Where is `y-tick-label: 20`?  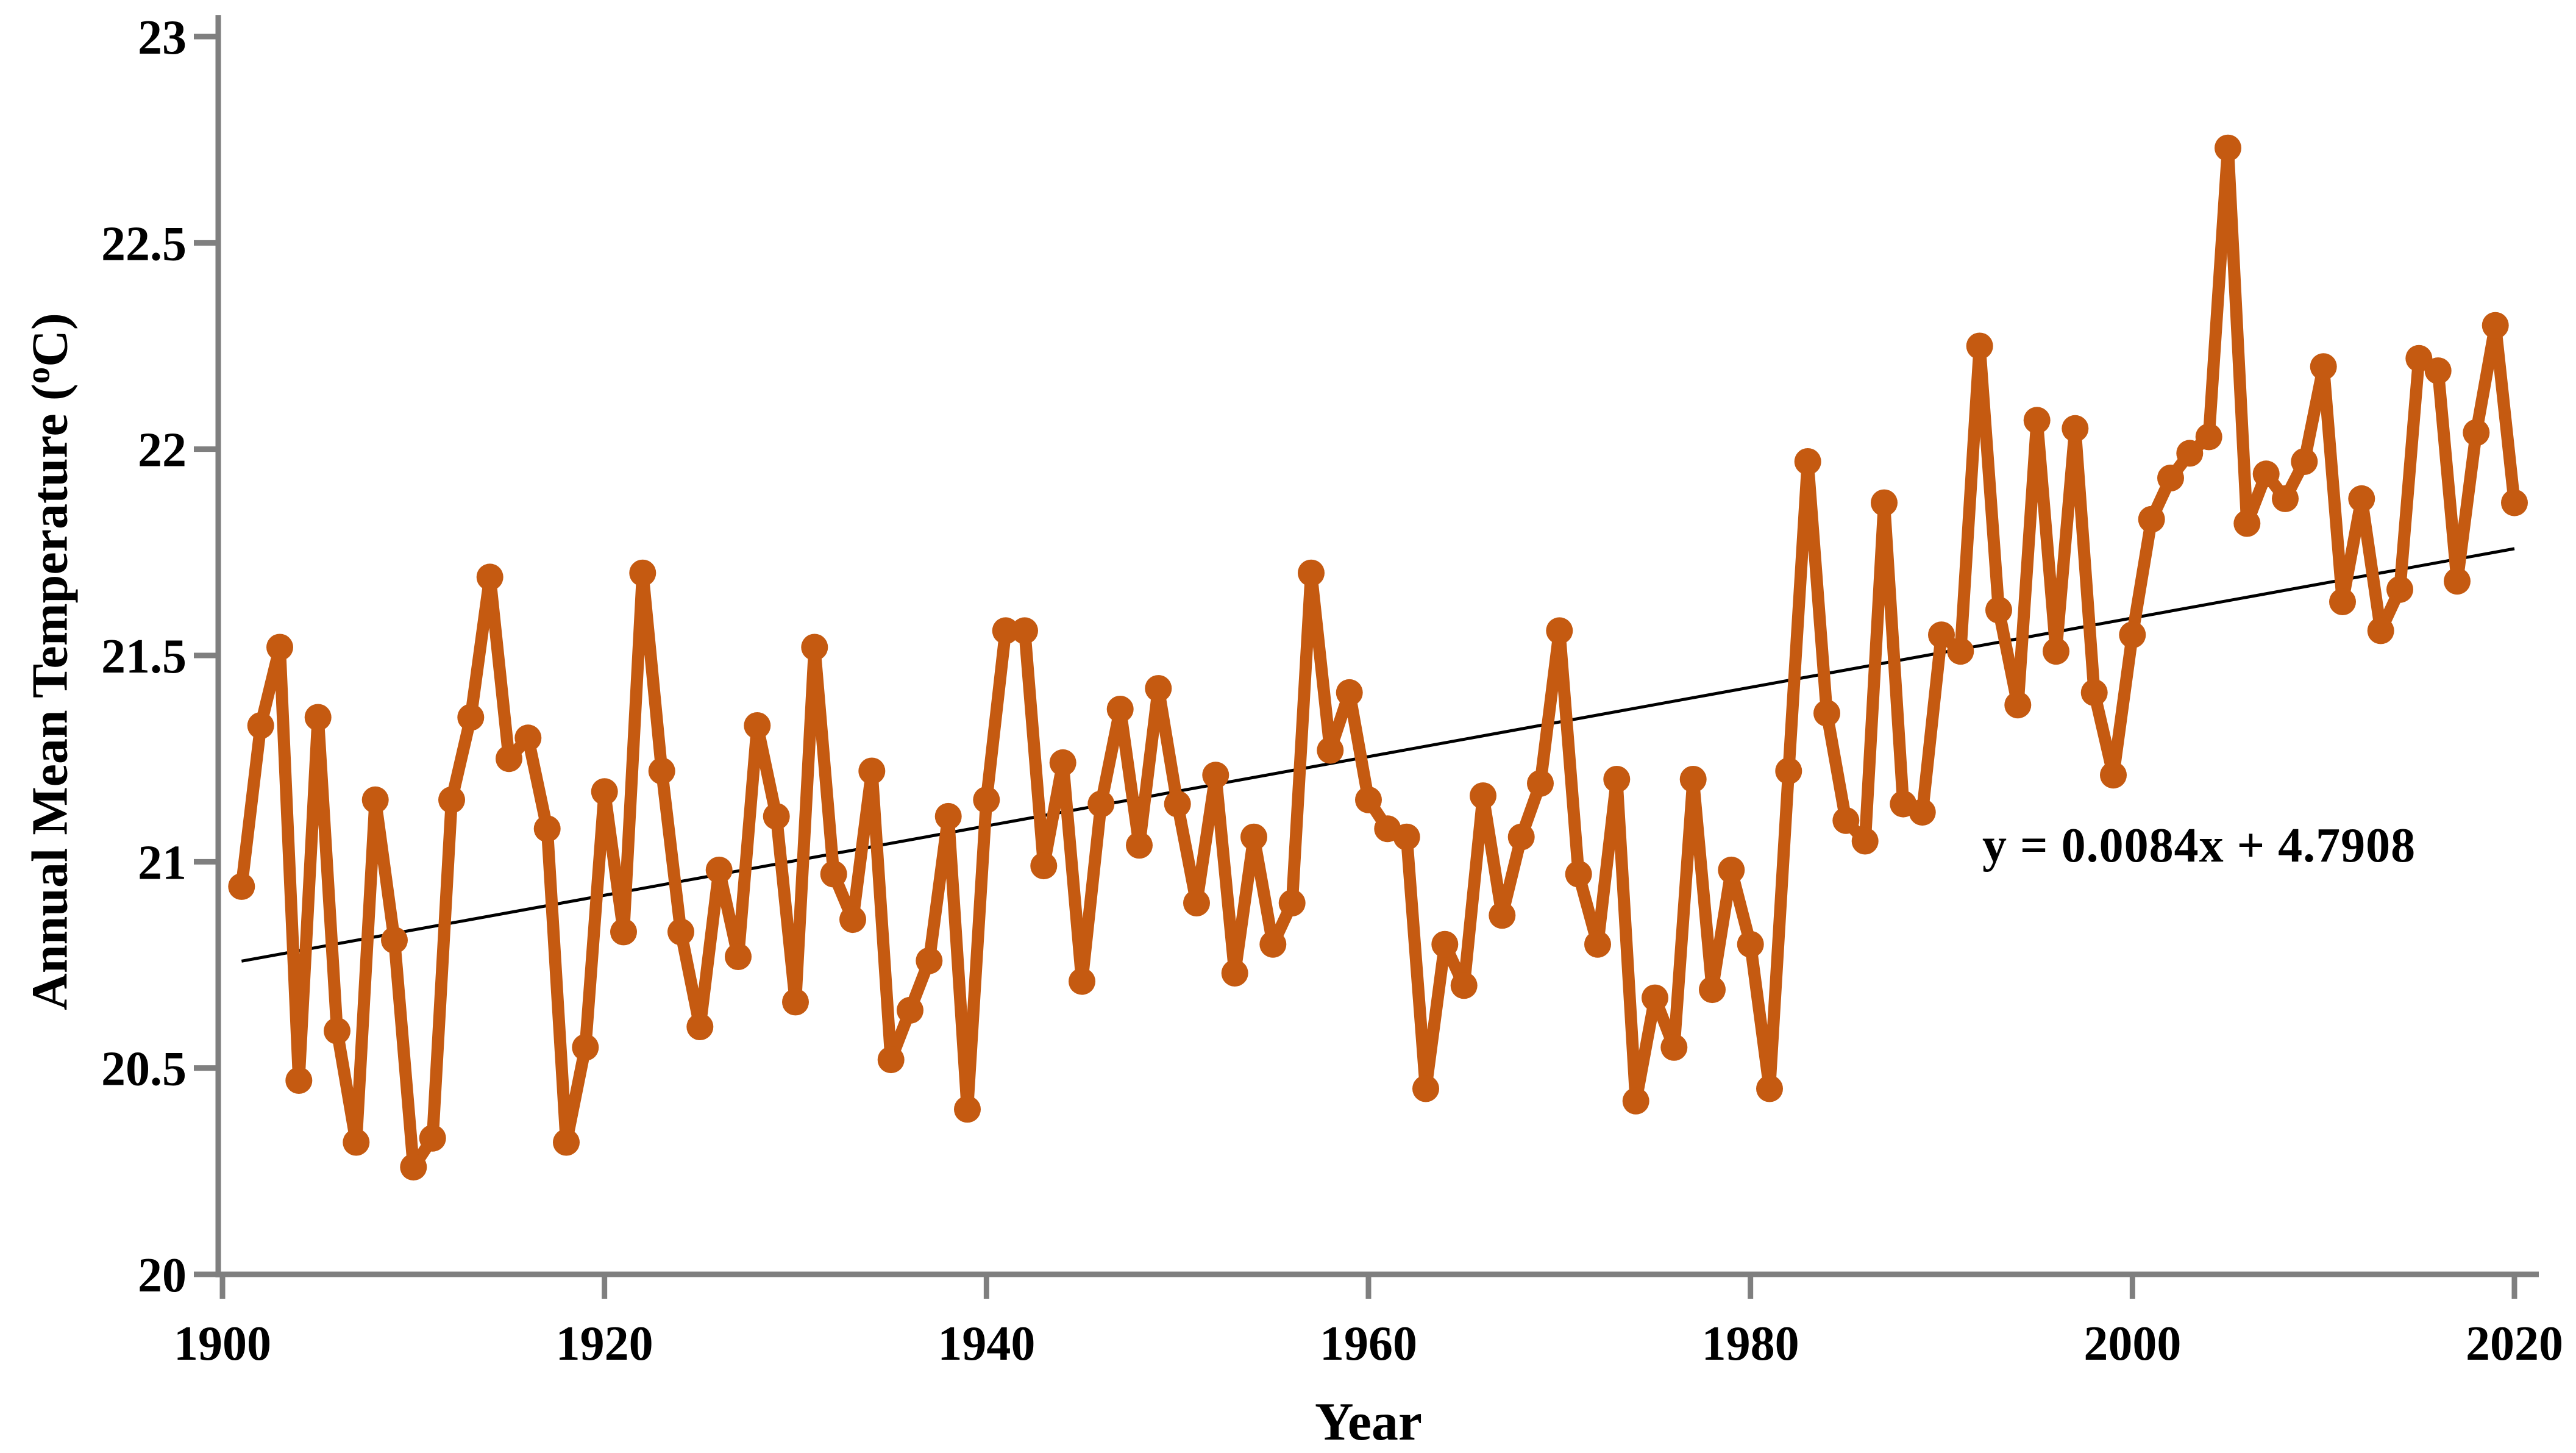
y-tick-label: 20 is located at coordinates (162, 1275).